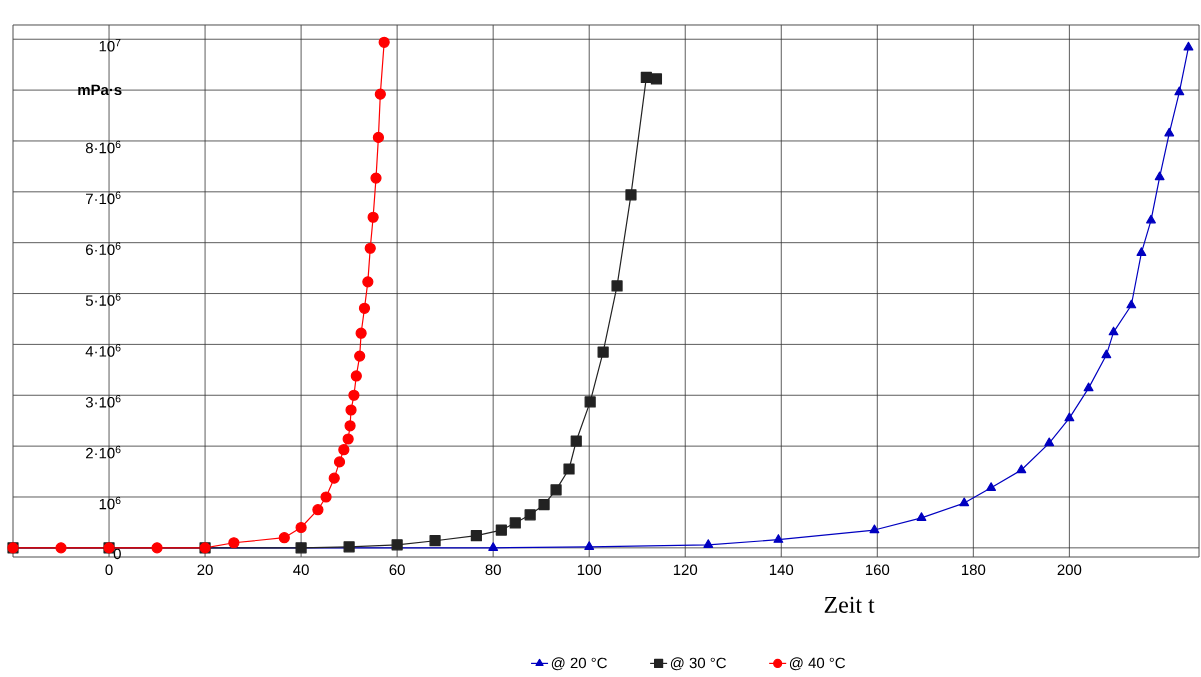 The height and width of the screenshot is (677, 1201). Describe the element at coordinates (698, 664) in the screenshot. I see `legend-label: @ 30 °C` at that location.